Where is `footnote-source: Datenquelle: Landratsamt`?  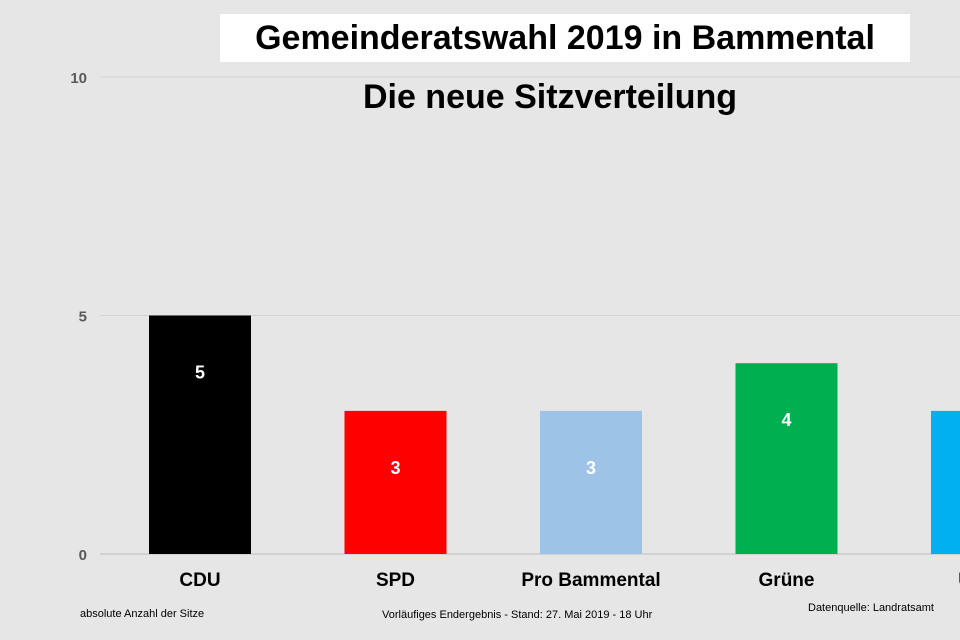
footnote-source: Datenquelle: Landratsamt is located at coordinates (871, 608).